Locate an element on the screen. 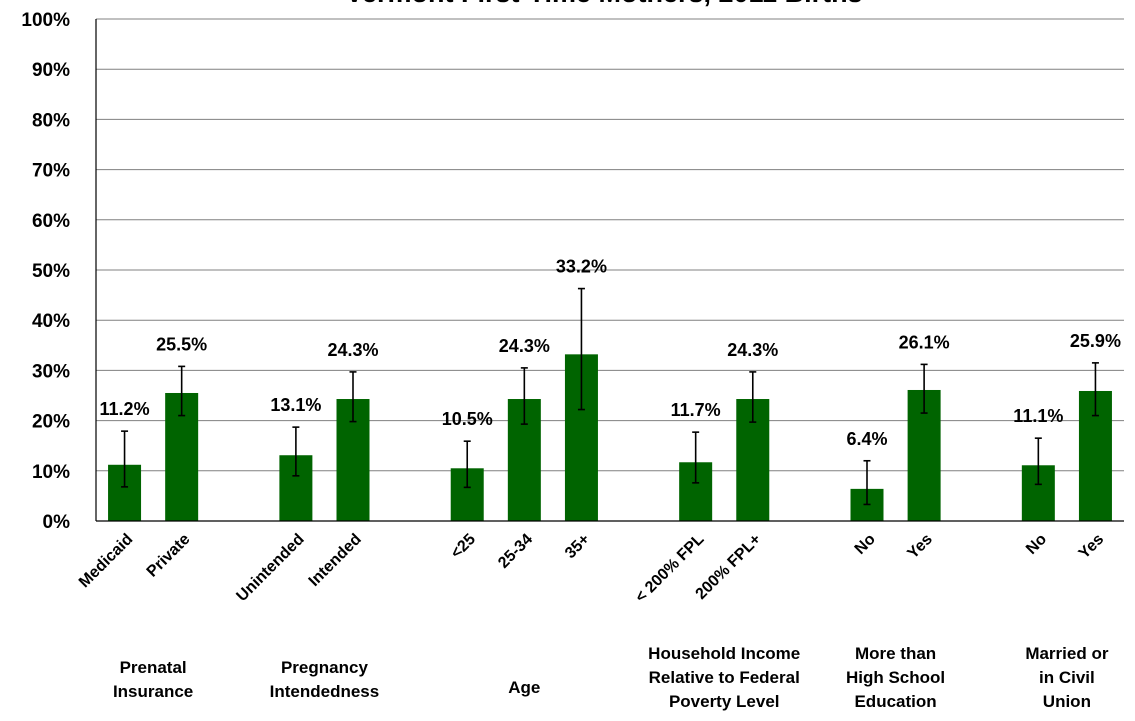  data-label: 25.5% is located at coordinates (181, 344).